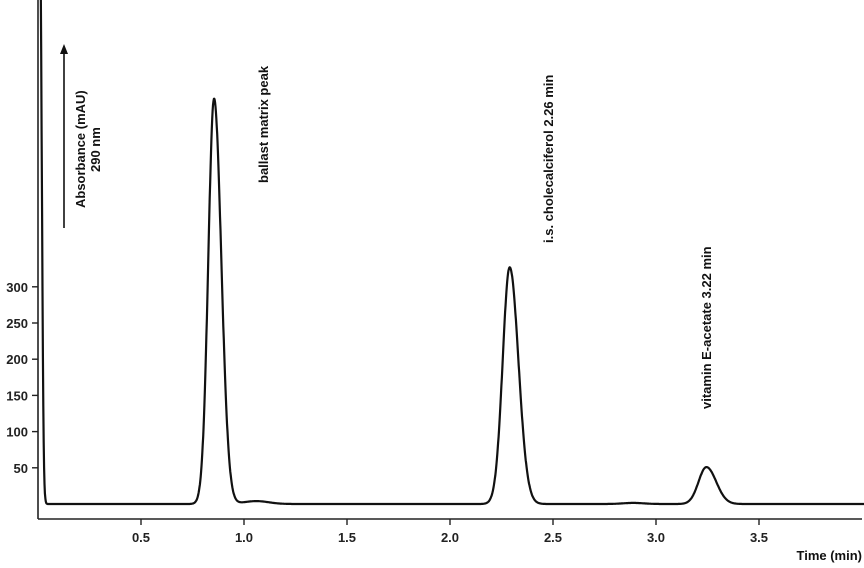  Describe the element at coordinates (141, 537) in the screenshot. I see `x-tick-label: 0.5` at that location.